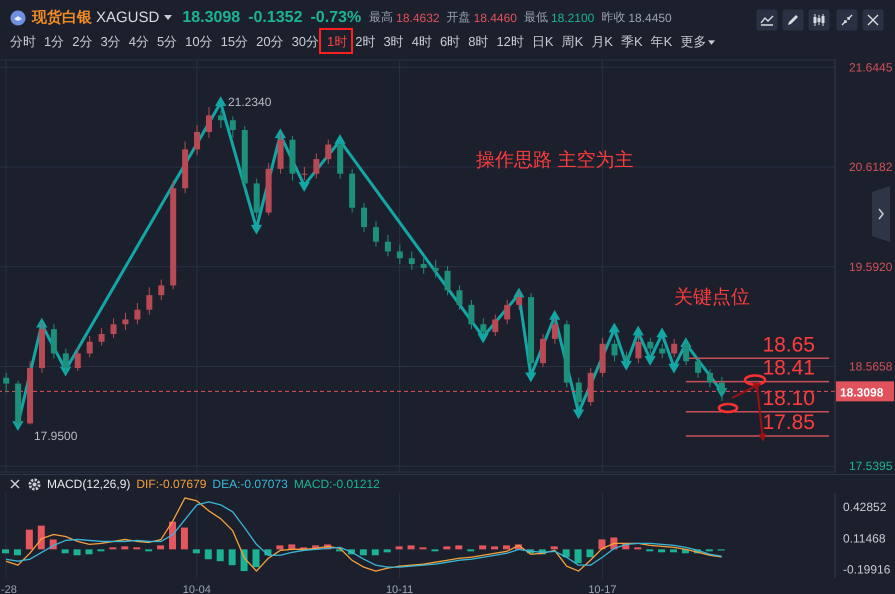 Image resolution: width=895 pixels, height=594 pixels. I want to click on text: 更多, so click(694, 42).